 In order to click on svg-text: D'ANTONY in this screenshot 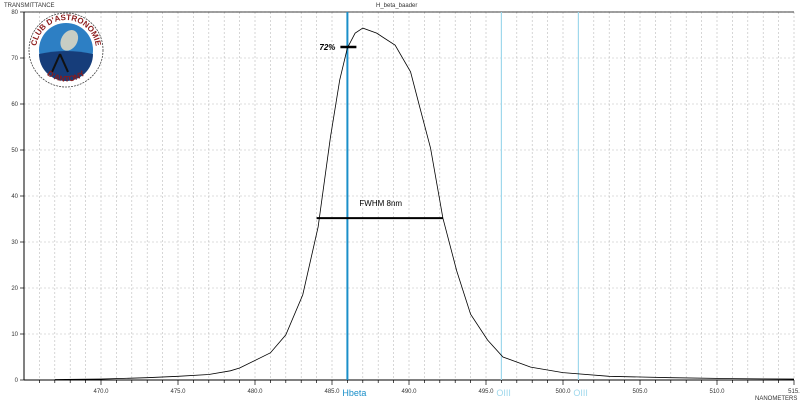, I will do `click(66, 76)`.